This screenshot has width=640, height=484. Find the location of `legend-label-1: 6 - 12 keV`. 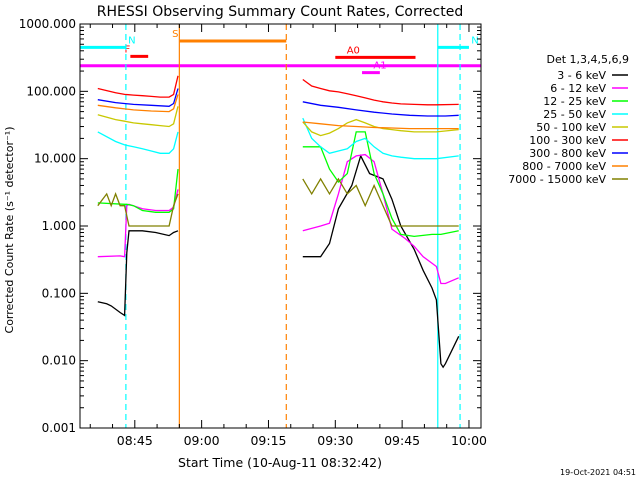

legend-label-1: 6 - 12 keV is located at coordinates (578, 88).